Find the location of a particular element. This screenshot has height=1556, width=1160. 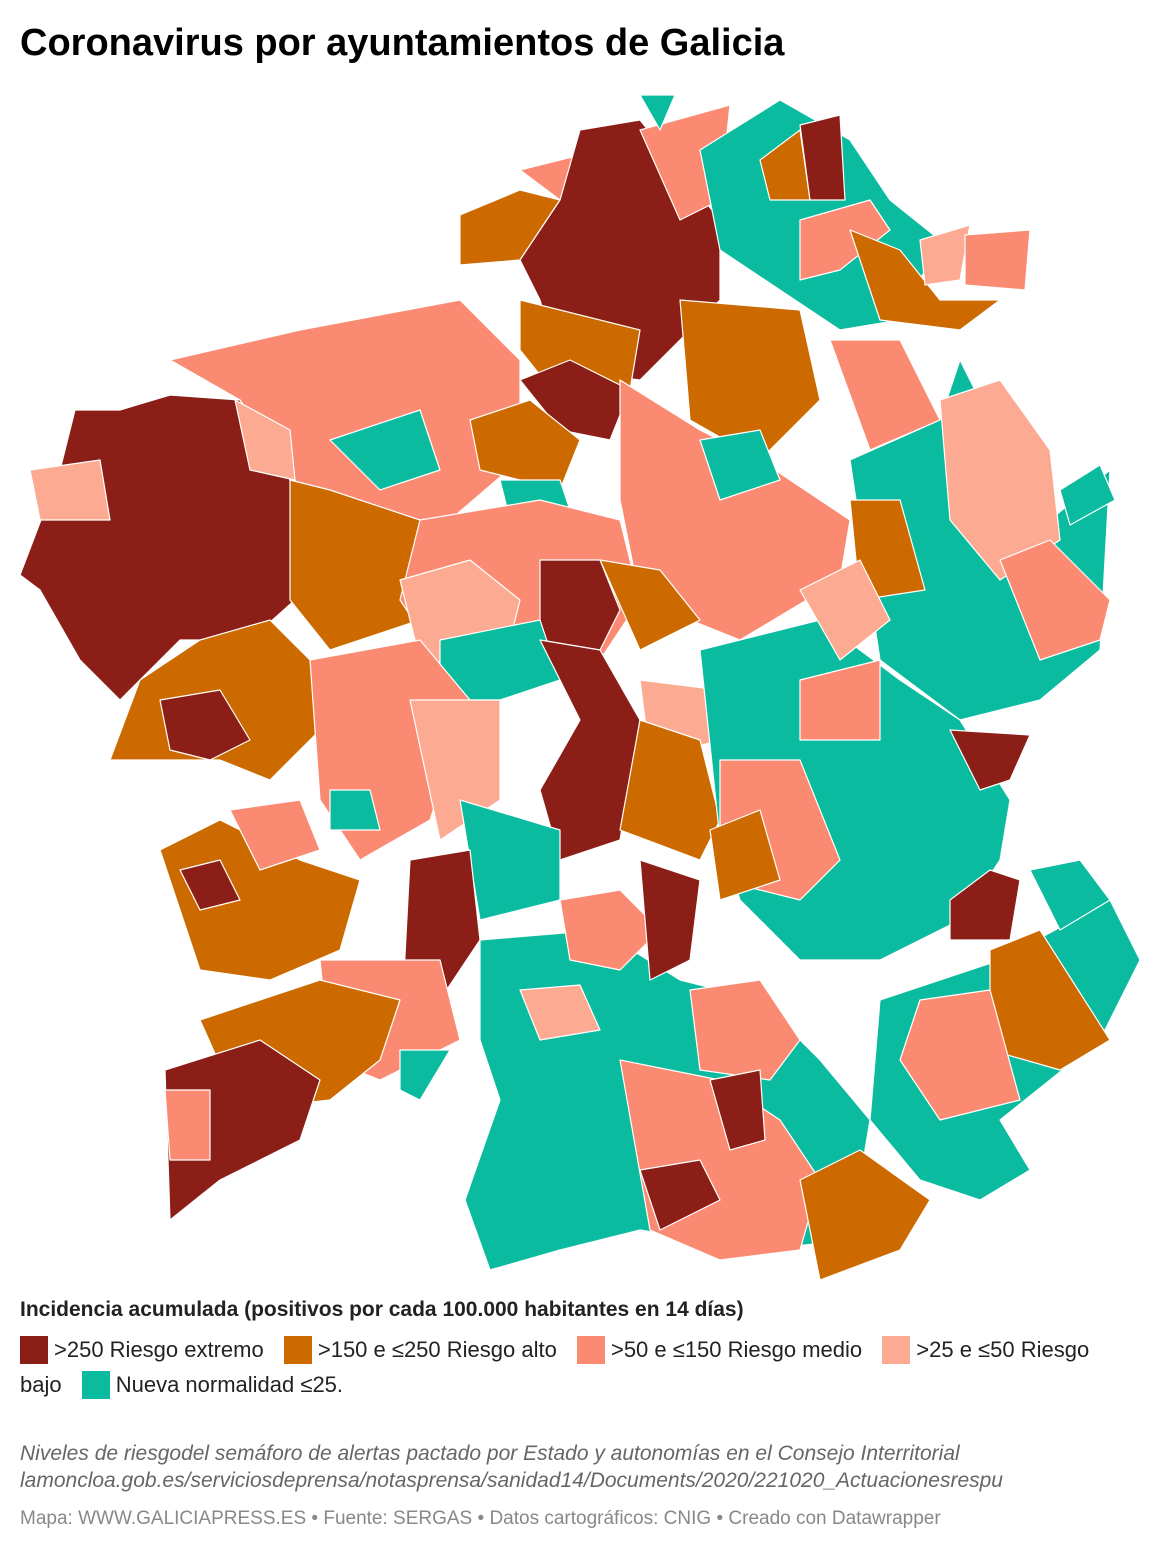

legend-item: >25 e ≤50 Riesgo bajo is located at coordinates (555, 1366).